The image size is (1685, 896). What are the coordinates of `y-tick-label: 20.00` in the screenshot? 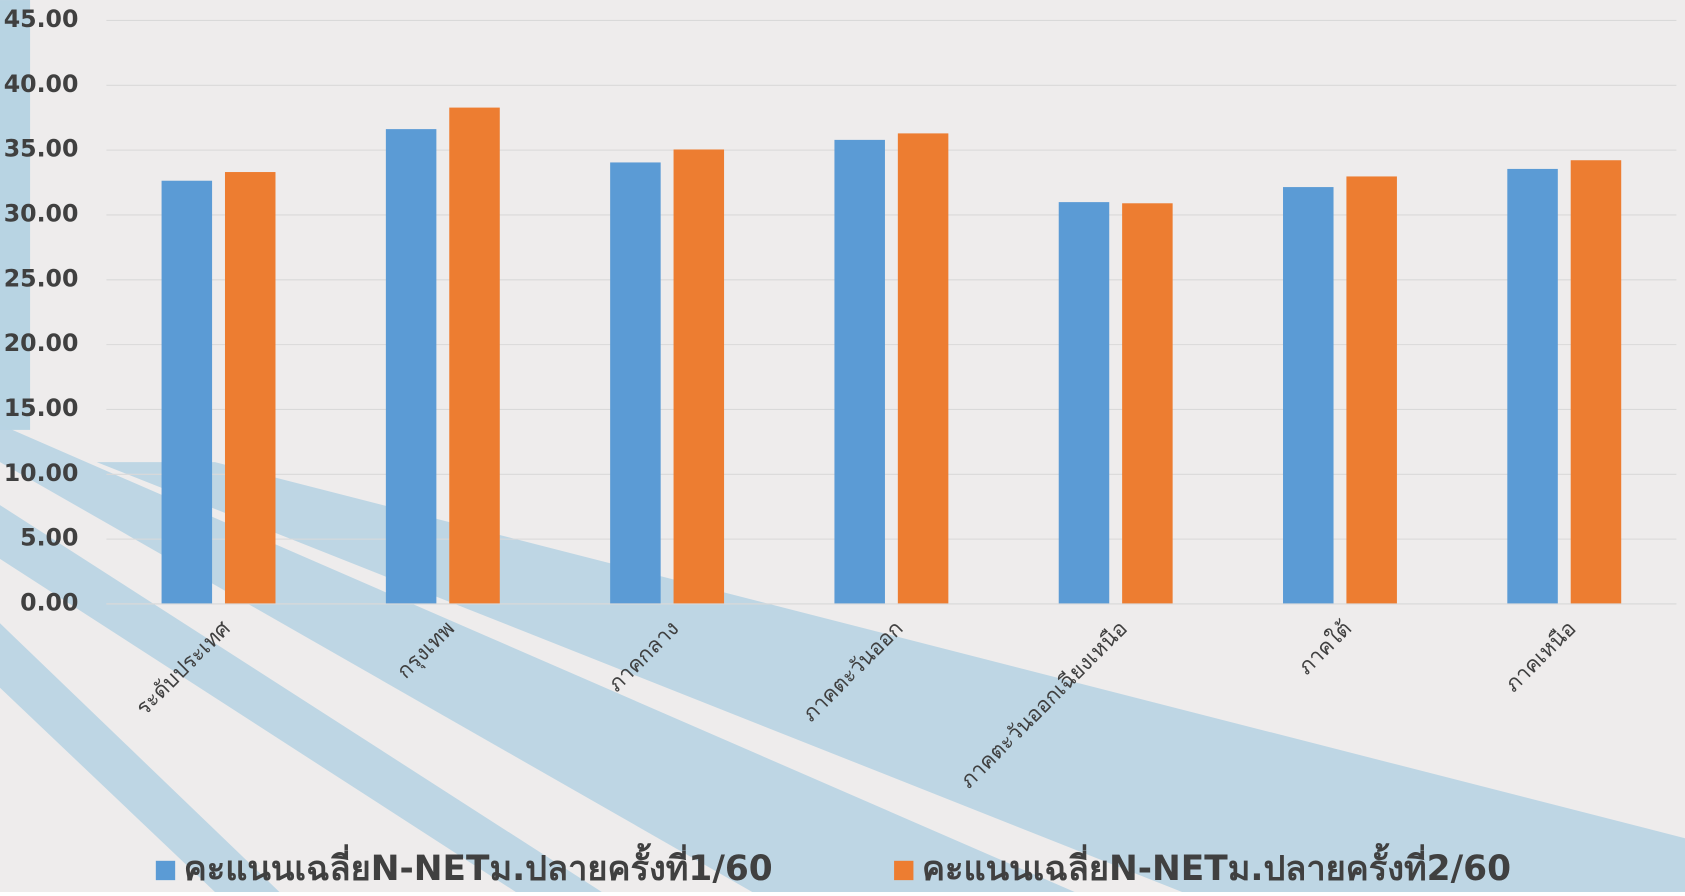 It's located at (41, 343).